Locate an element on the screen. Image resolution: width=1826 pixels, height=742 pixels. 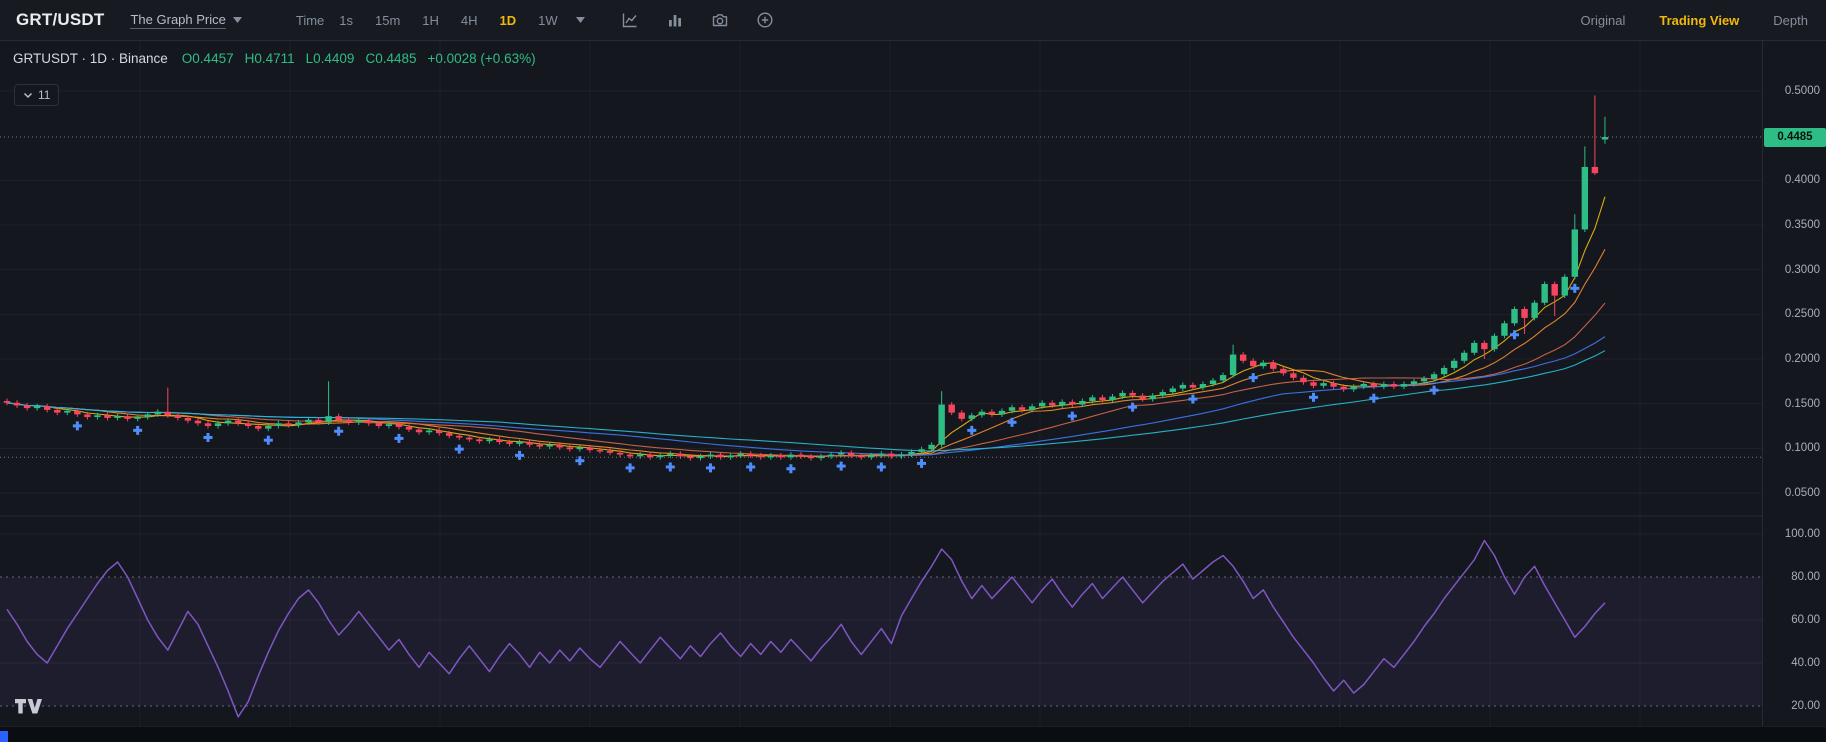
rsi-axis-label: 80.00 is located at coordinates (1805, 577).